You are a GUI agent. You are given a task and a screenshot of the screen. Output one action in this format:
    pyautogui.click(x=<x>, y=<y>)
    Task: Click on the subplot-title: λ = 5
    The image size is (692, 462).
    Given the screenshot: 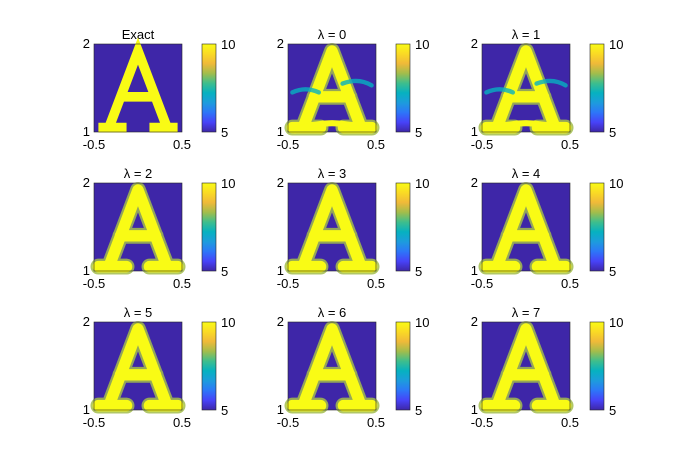 What is the action you would take?
    pyautogui.click(x=138, y=312)
    